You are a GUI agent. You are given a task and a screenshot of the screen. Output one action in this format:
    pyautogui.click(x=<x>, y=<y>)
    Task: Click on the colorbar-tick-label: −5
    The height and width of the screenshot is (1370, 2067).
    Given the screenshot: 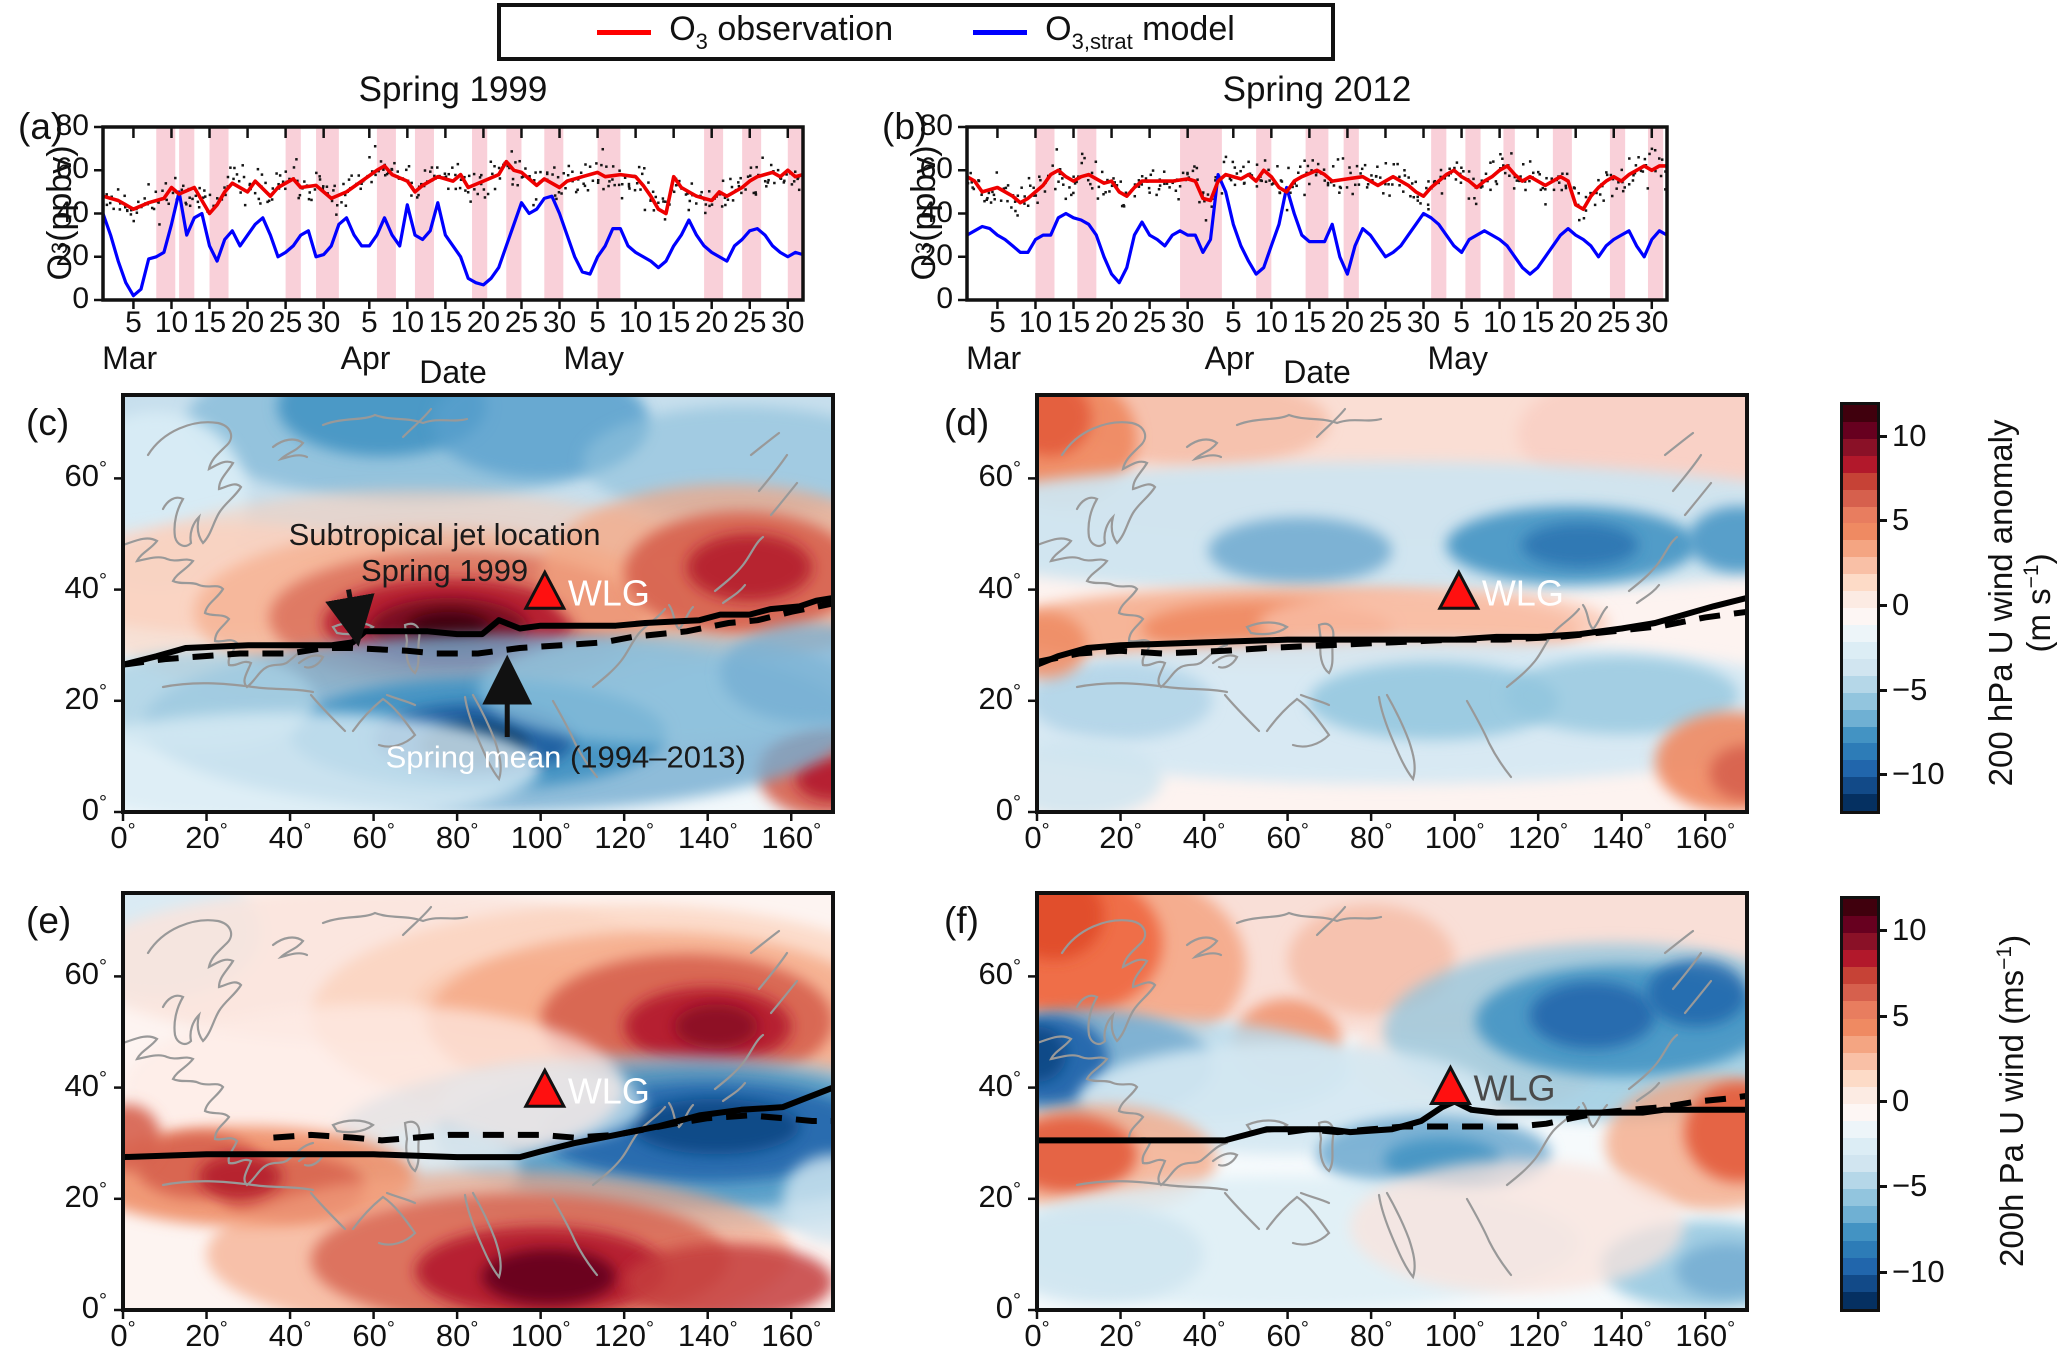 What is the action you would take?
    pyautogui.click(x=1910, y=1186)
    